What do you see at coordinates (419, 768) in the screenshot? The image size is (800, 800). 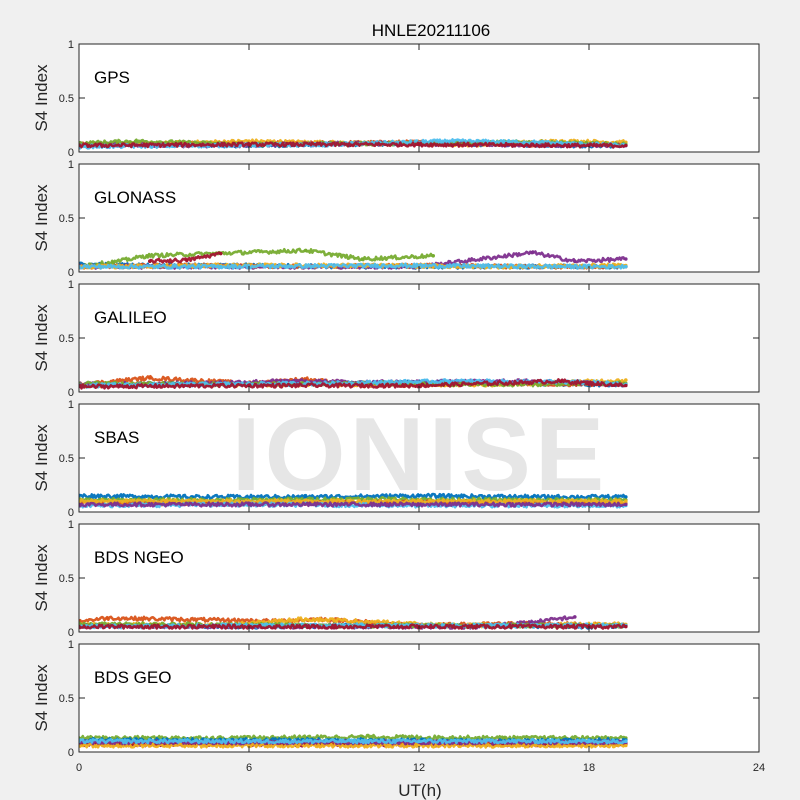 I see `x-tick-label: 12` at bounding box center [419, 768].